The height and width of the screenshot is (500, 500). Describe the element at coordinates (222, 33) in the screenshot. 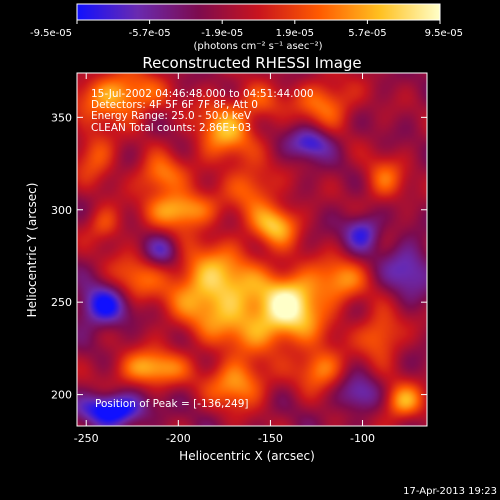

I see `colorbar-tick-label: -1.9e-05` at that location.